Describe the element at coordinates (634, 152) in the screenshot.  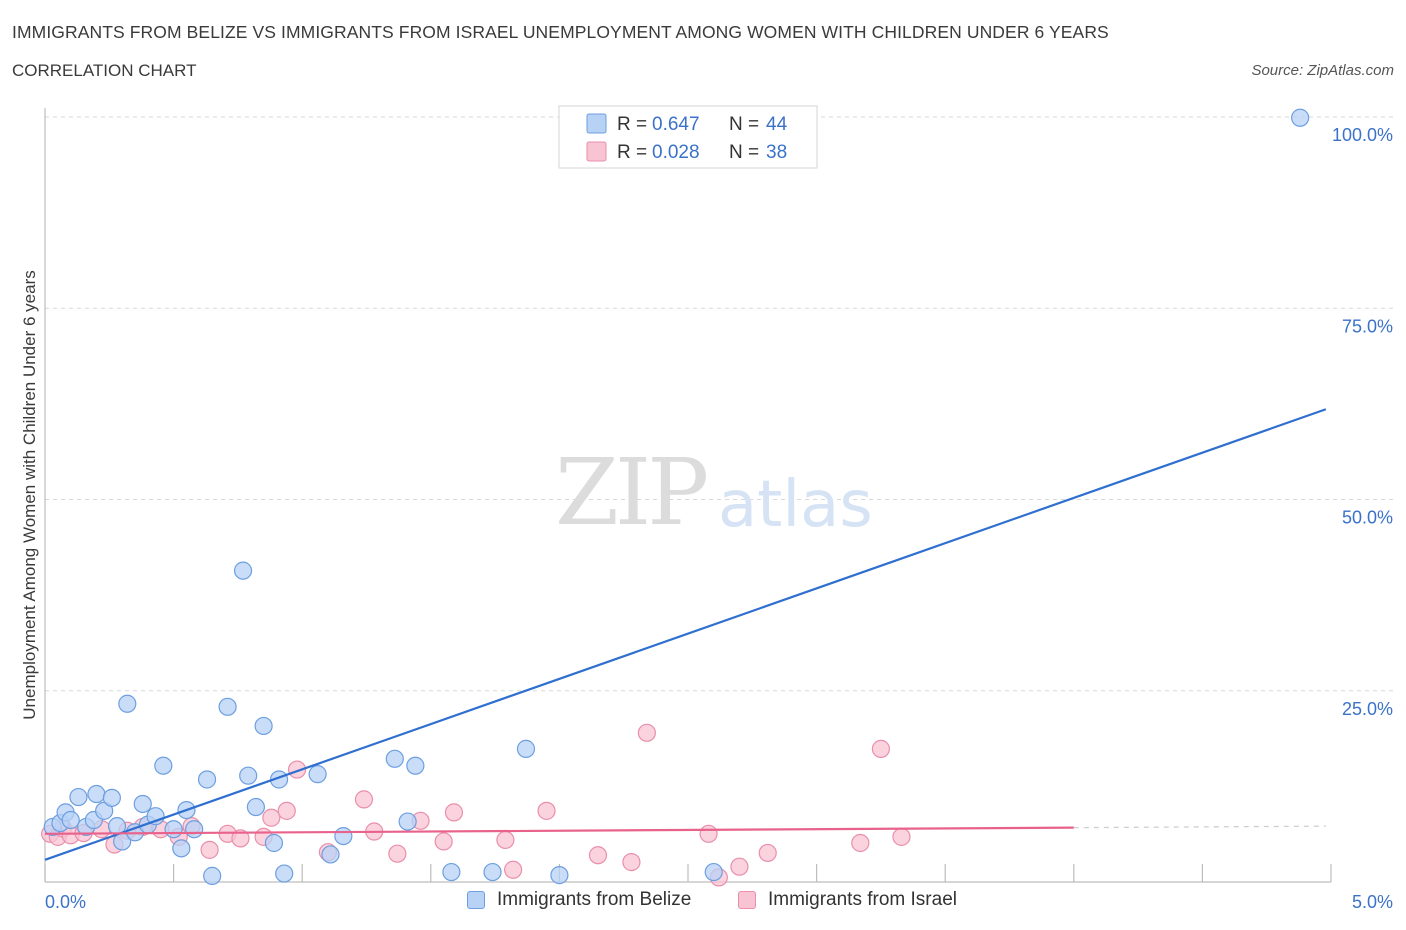
I see `legend-r-label-israel: R =` at that location.